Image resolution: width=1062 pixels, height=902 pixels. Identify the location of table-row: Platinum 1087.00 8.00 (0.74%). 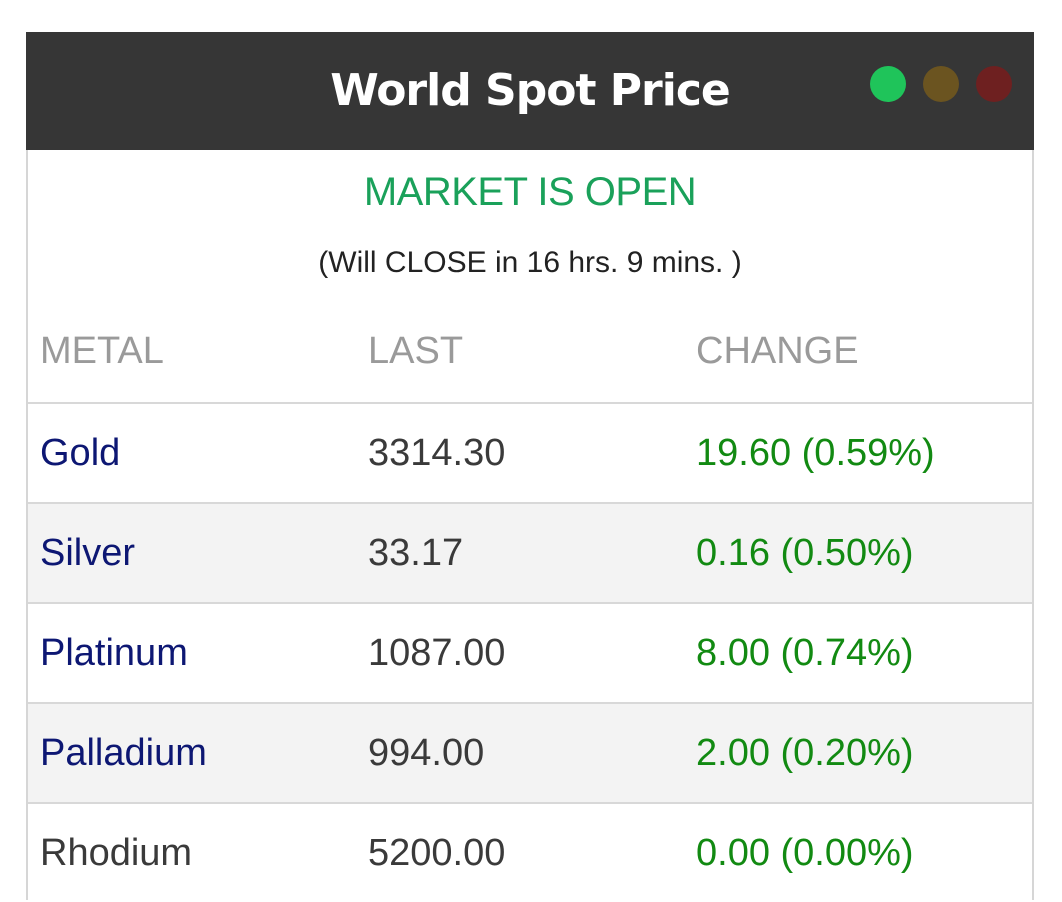
(530, 652).